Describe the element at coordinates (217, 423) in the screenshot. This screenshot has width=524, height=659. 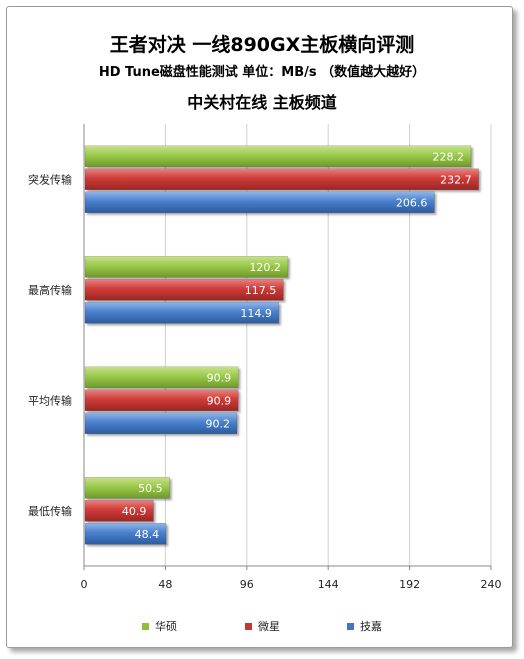
I see `data-label: 90.2` at that location.